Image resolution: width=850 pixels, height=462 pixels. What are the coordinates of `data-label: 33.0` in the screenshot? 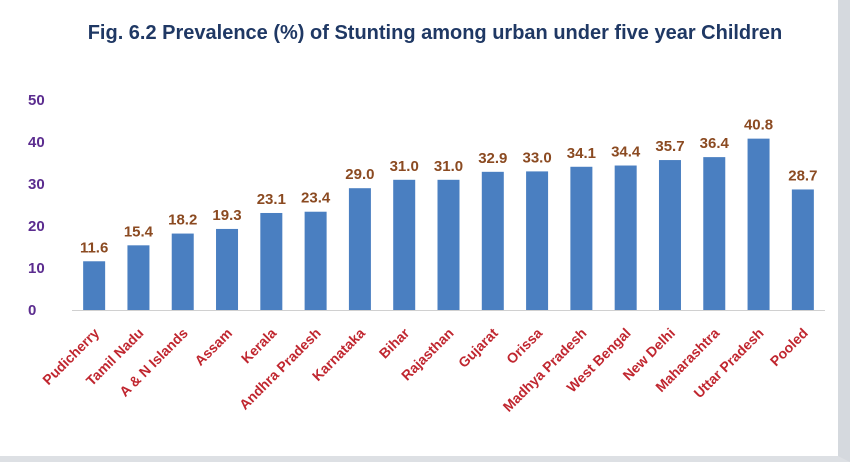 It's located at (536, 157).